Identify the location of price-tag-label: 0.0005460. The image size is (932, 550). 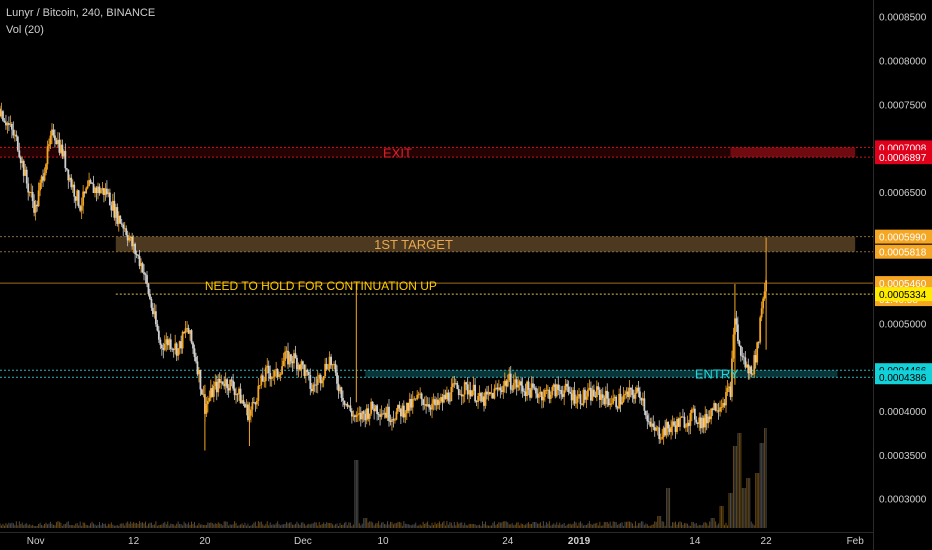
(903, 284).